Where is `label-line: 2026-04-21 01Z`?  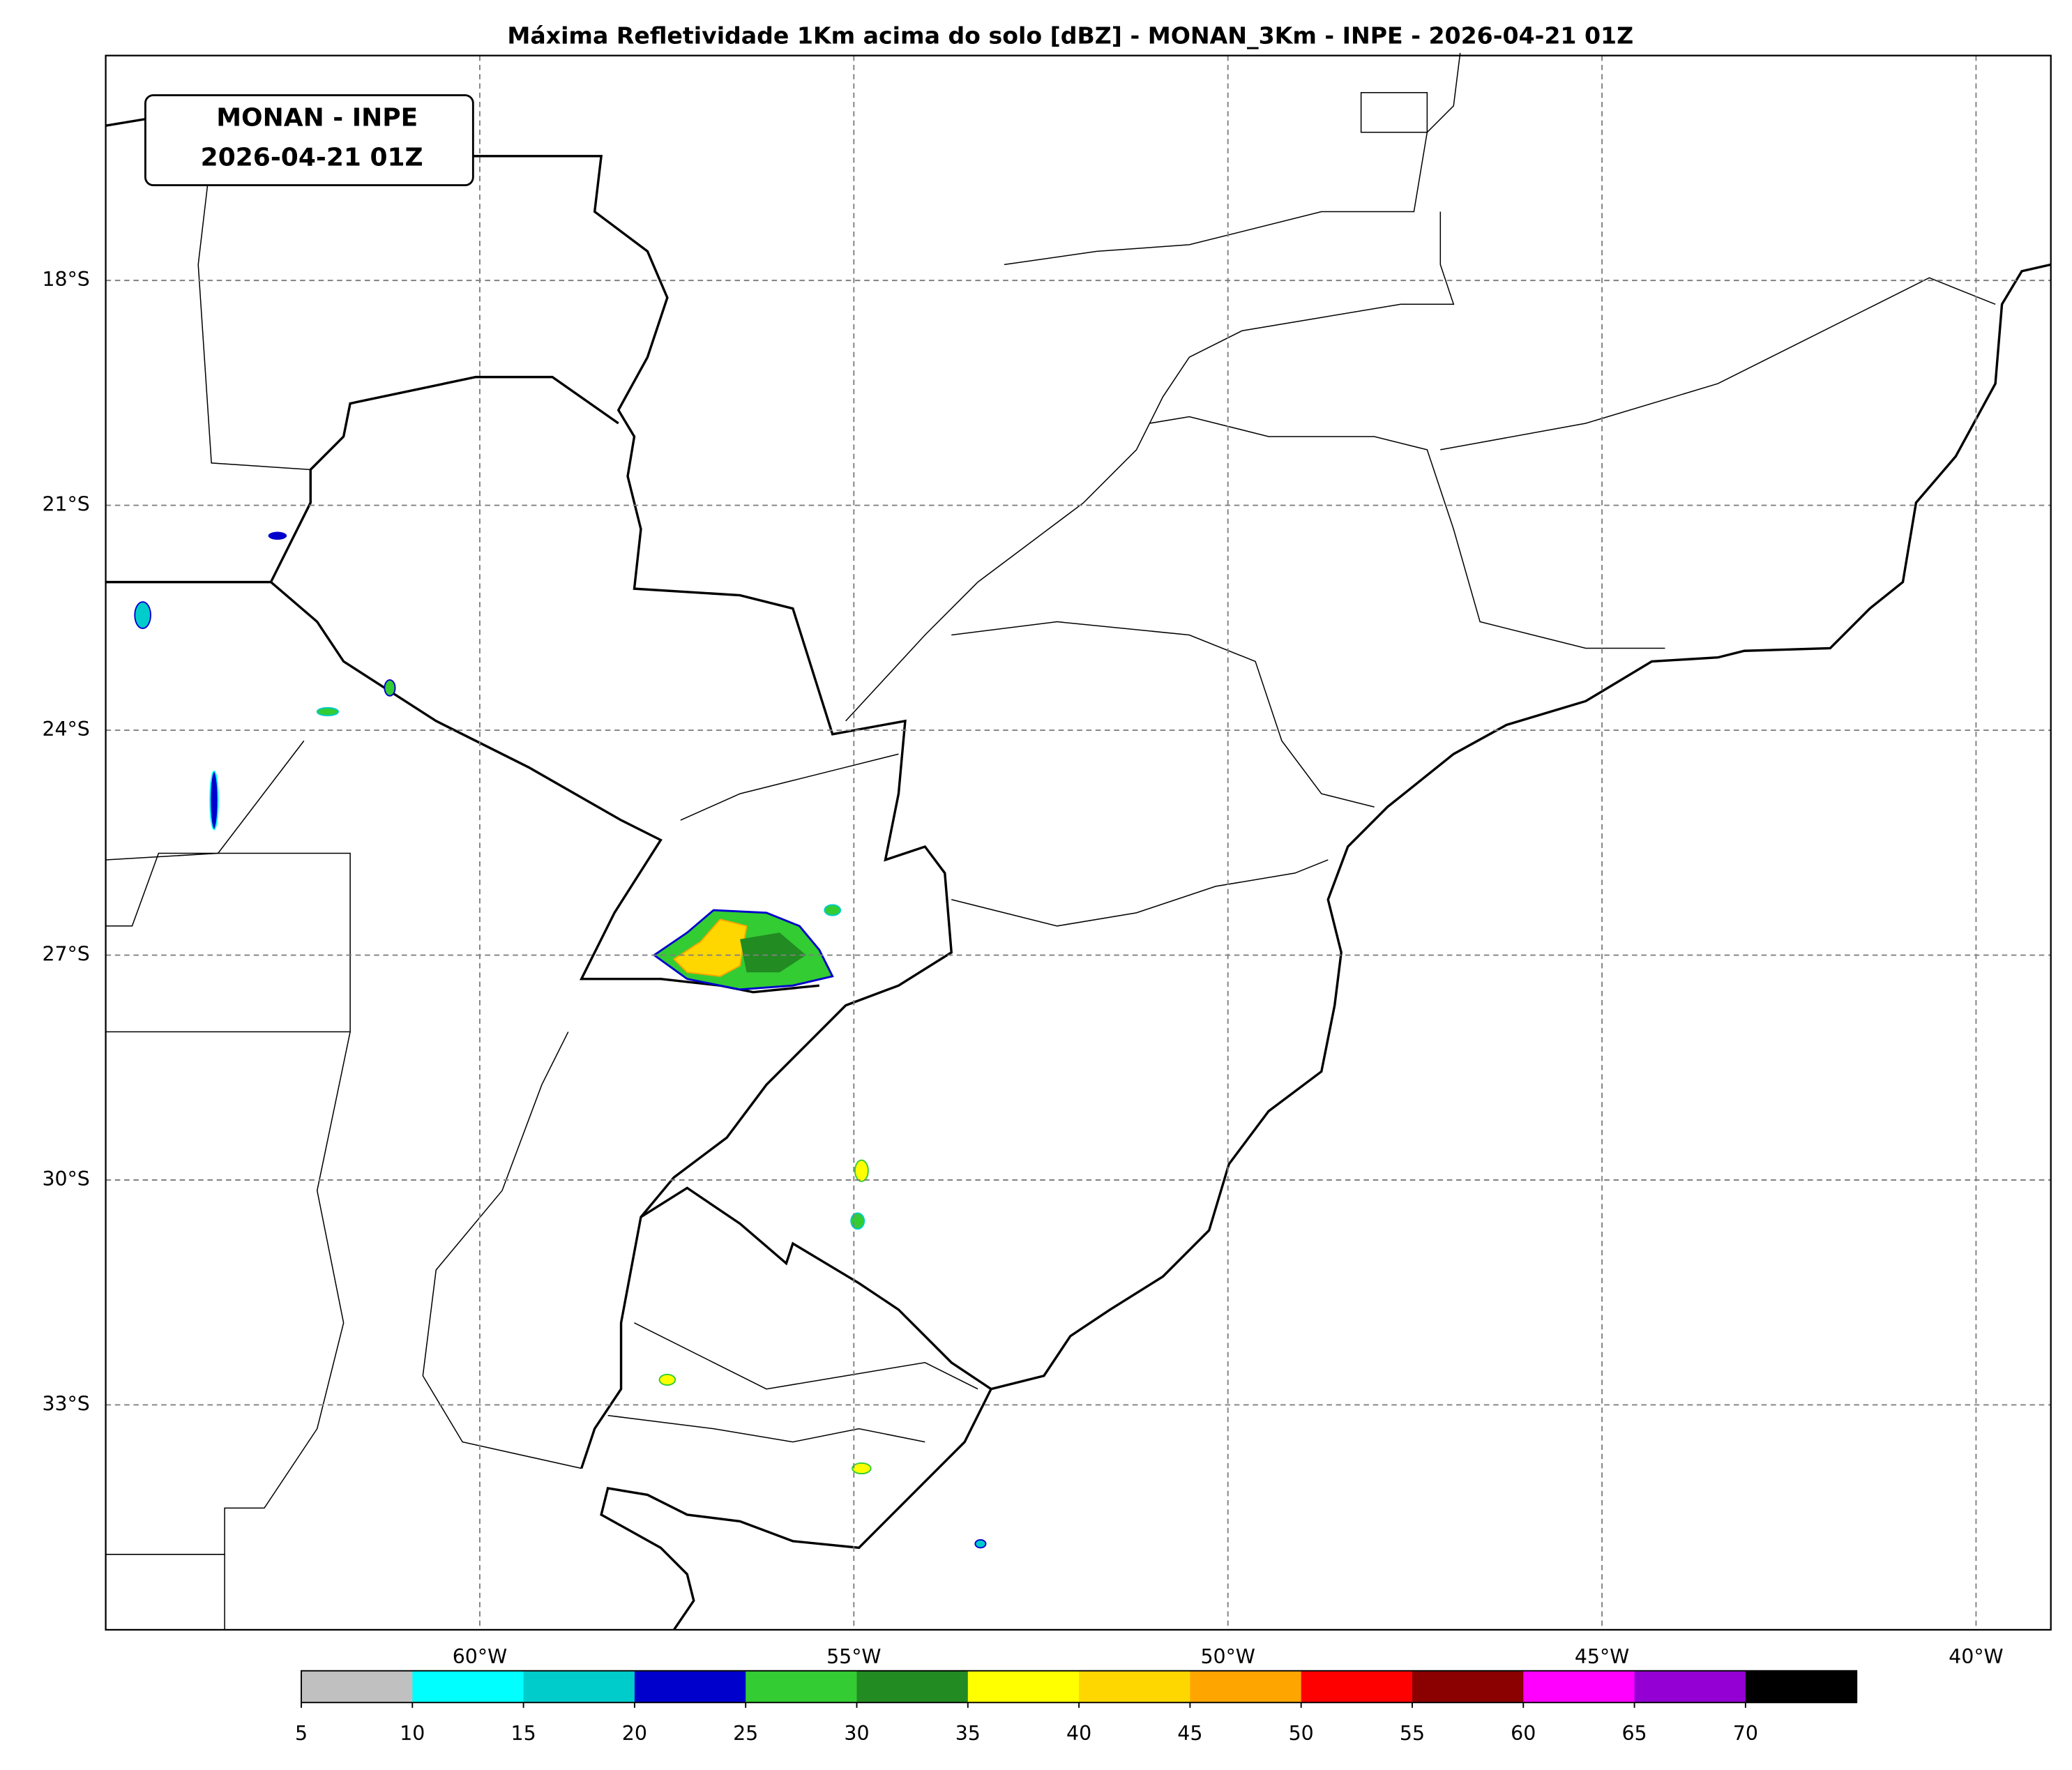
label-line: 2026-04-21 01Z is located at coordinates (312, 158).